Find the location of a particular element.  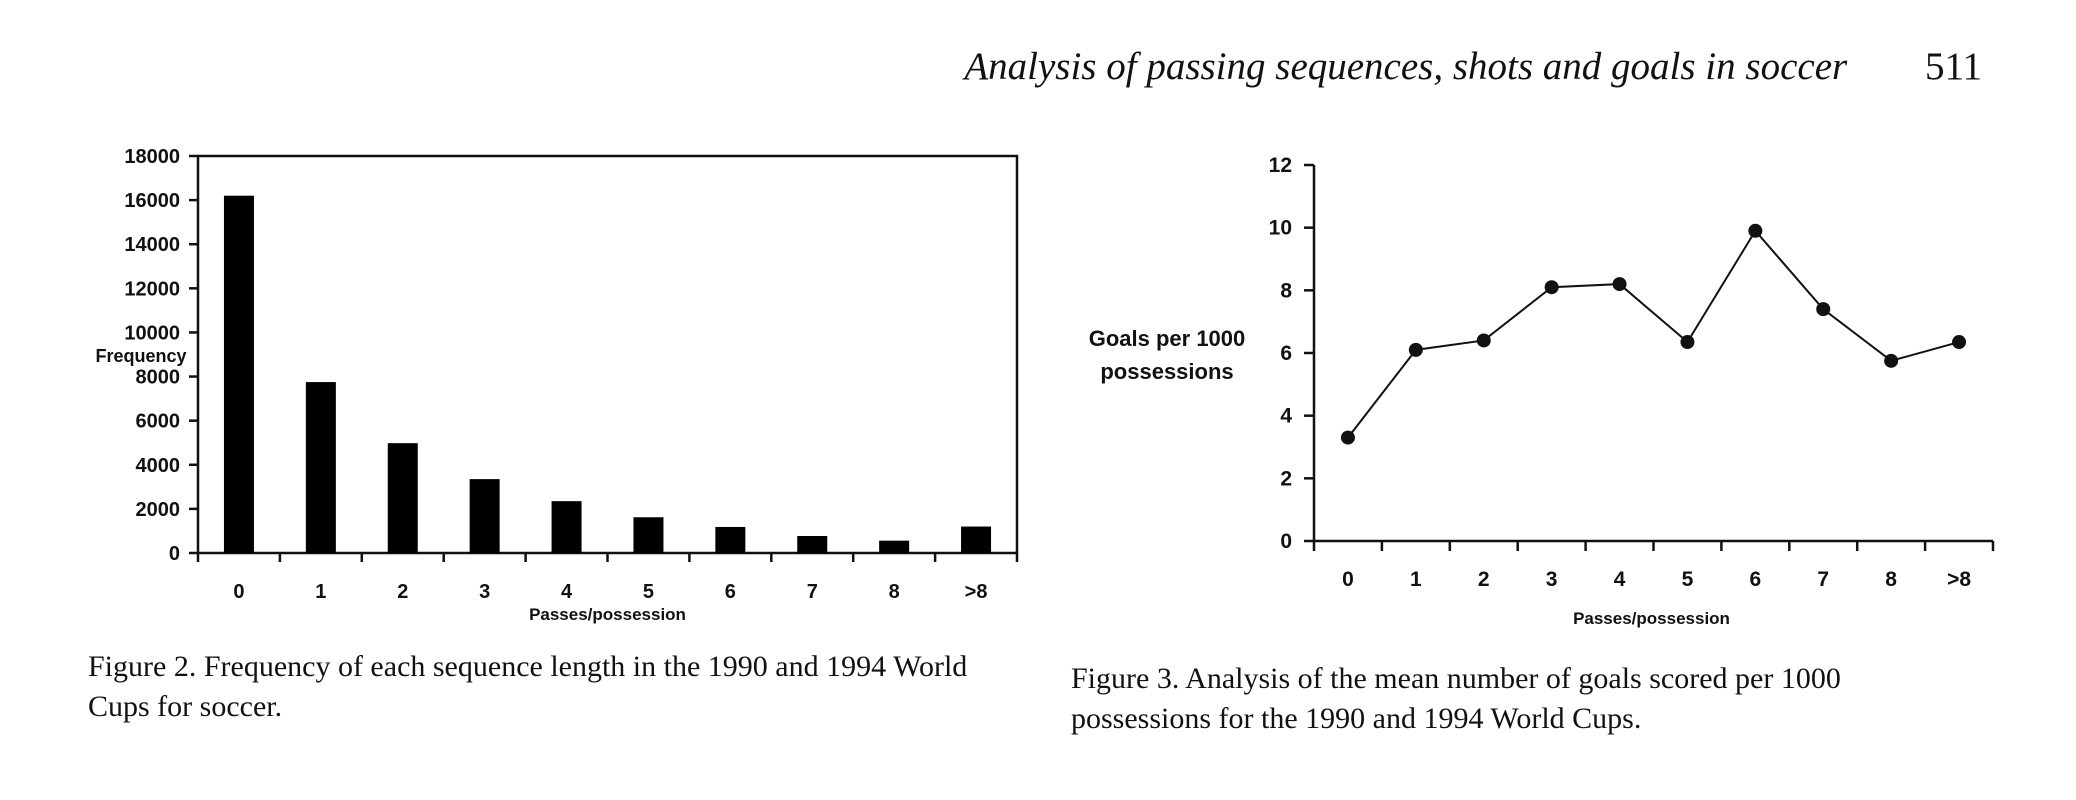

y-tick-label: 16000 is located at coordinates (152, 201).